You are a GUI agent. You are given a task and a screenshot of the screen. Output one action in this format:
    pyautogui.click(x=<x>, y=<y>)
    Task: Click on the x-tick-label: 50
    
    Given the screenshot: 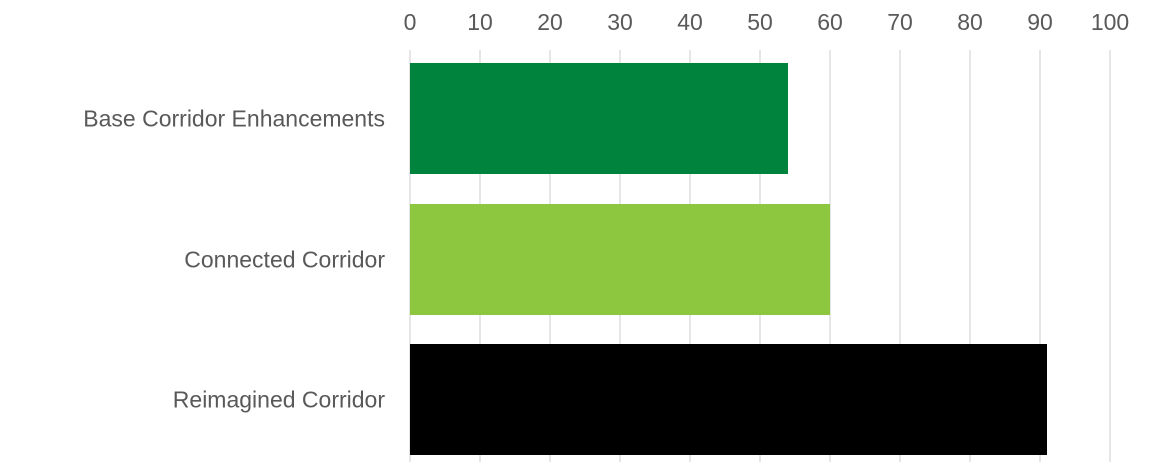 What is the action you would take?
    pyautogui.click(x=760, y=22)
    